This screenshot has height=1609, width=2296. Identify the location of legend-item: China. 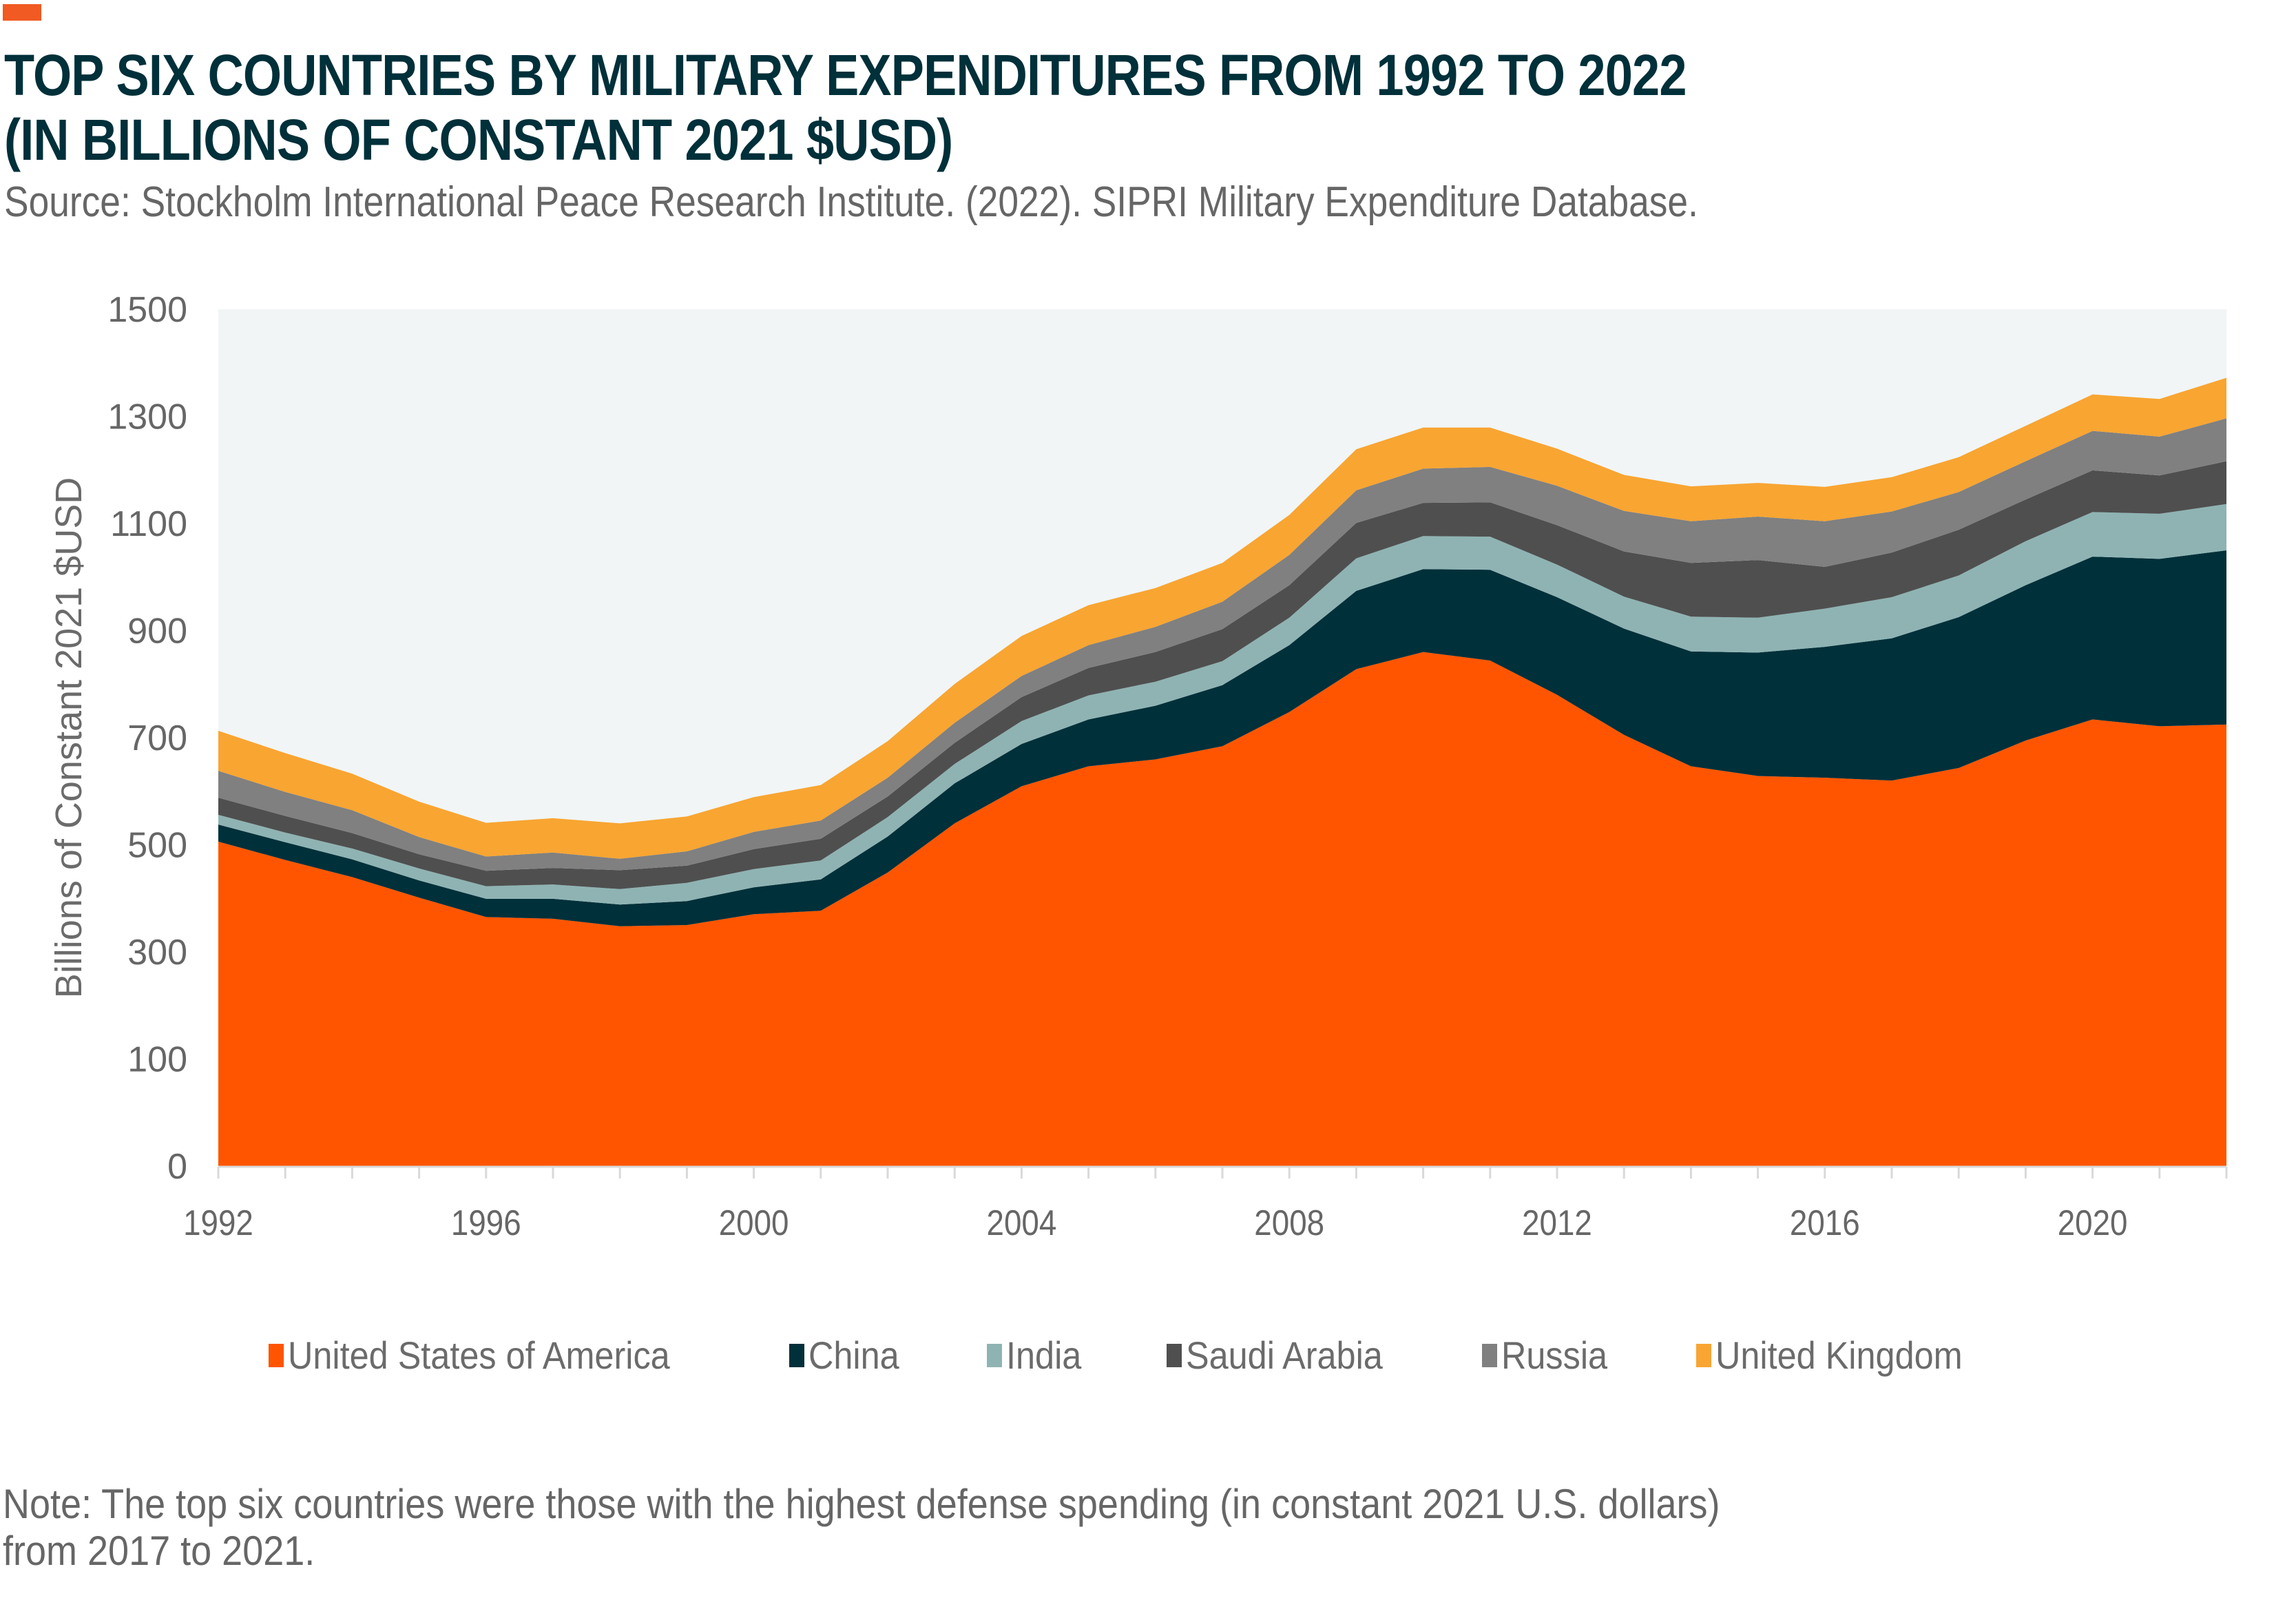
(849, 1355).